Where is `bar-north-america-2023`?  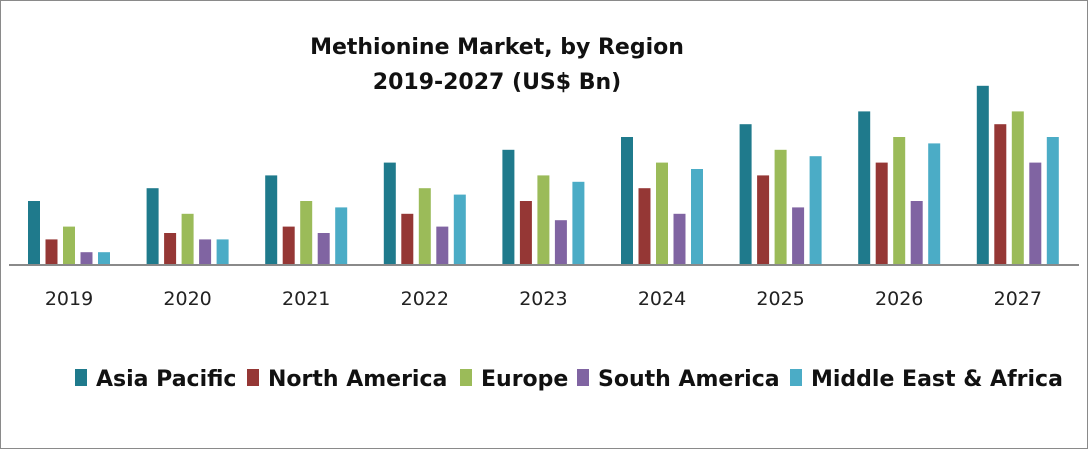 bar-north-america-2023 is located at coordinates (525, 233).